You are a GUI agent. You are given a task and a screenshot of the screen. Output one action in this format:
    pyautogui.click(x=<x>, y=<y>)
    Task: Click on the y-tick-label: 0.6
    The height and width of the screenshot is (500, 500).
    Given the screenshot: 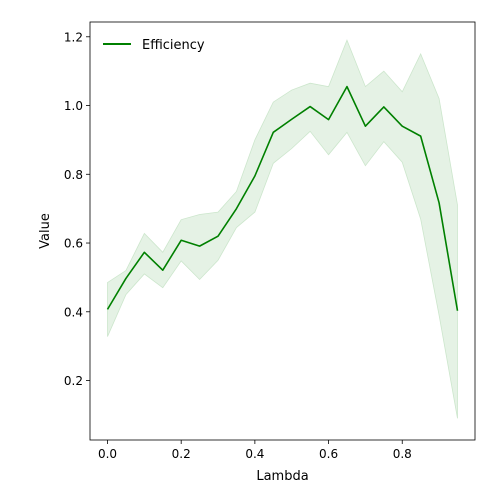 What is the action you would take?
    pyautogui.click(x=73, y=244)
    